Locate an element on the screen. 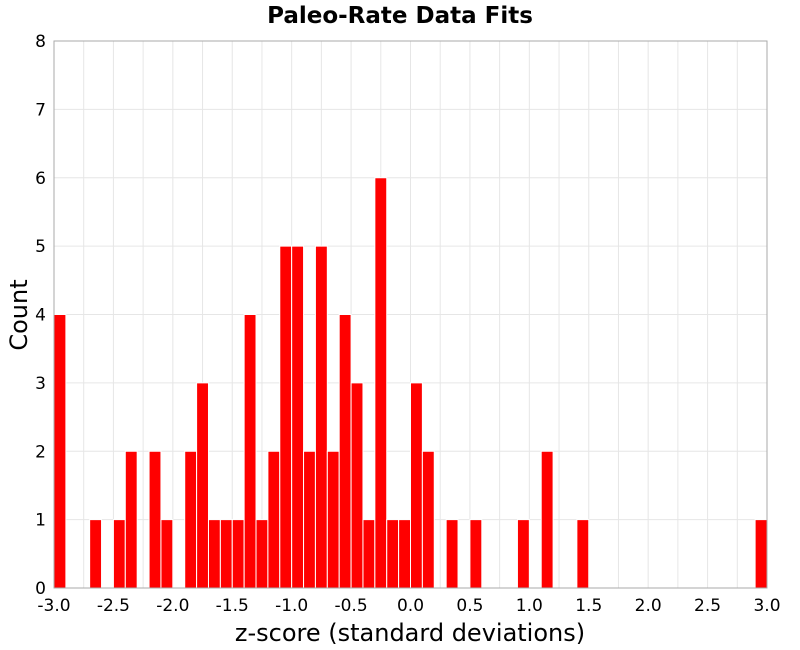 Image resolution: width=800 pixels, height=650 pixels. x-tick-label: -2.5 is located at coordinates (113, 606).